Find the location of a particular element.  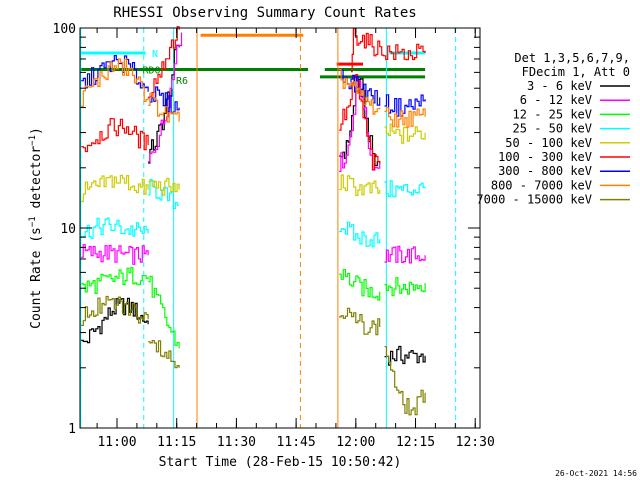

legend-label-2: 12 - 25 keV is located at coordinates (552, 114).